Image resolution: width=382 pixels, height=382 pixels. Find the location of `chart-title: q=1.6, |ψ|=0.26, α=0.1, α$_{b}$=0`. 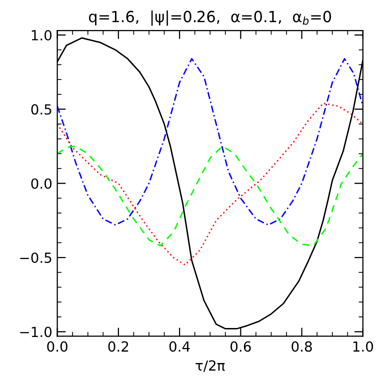

chart-title: q=1.6, |ψ|=0.26, α=0.1, α$_{b}$=0 is located at coordinates (210, 18).